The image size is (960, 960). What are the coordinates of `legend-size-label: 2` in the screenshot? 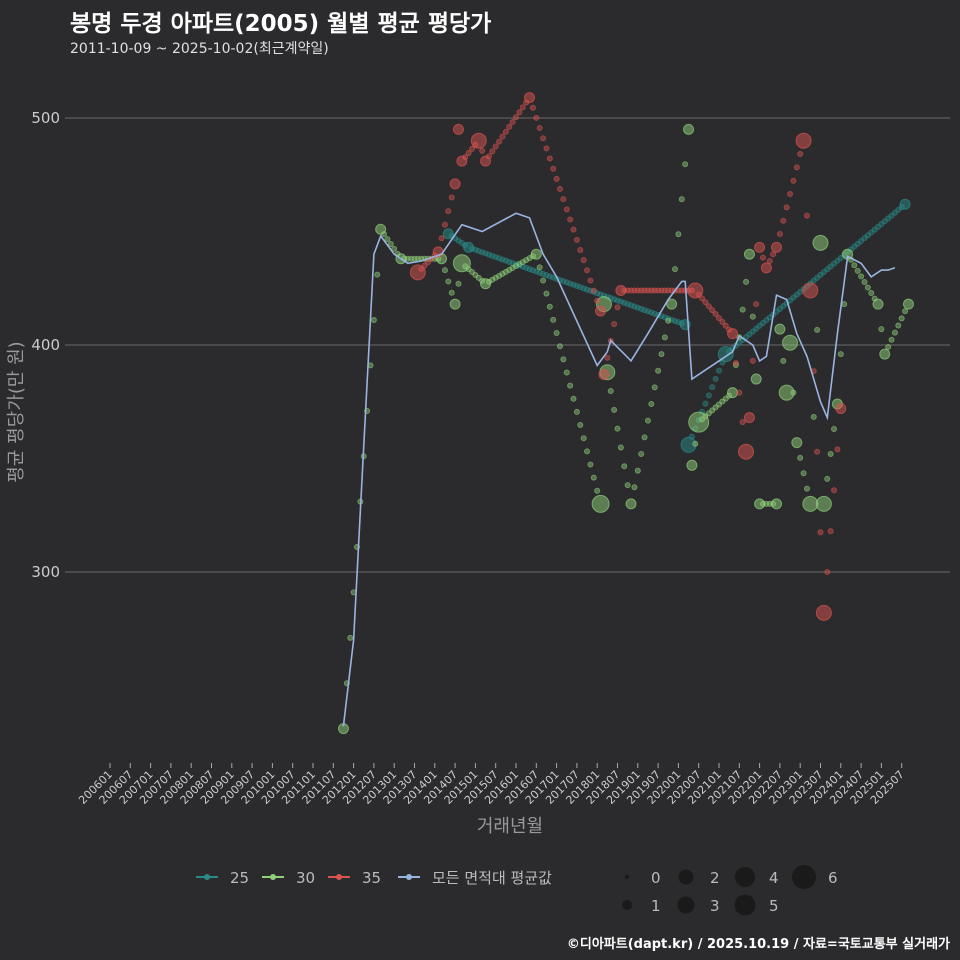 It's located at (715, 878).